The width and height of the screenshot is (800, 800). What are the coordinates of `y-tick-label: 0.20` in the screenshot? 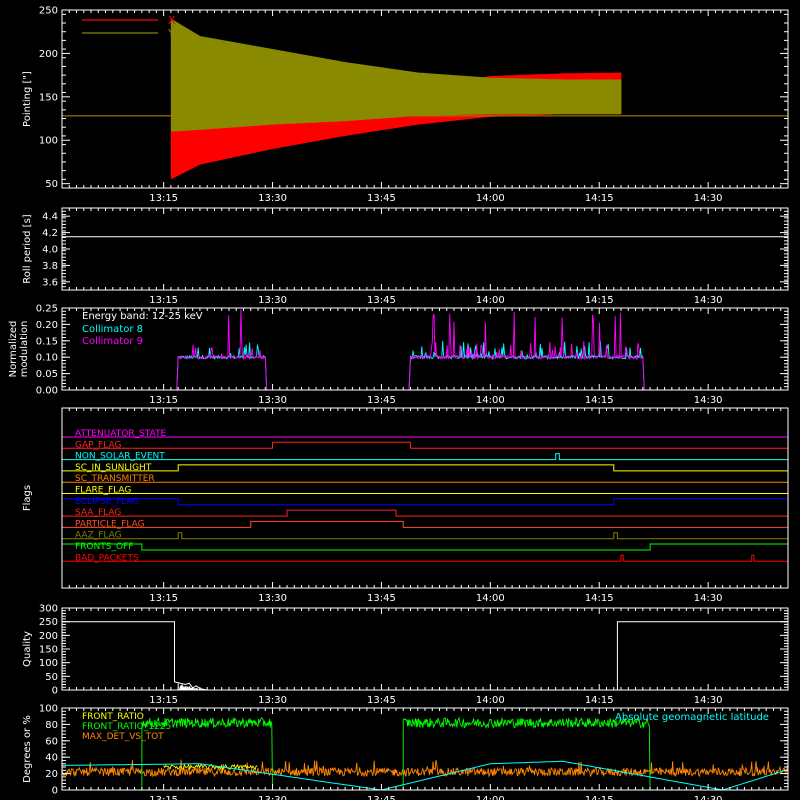 It's located at (47, 325).